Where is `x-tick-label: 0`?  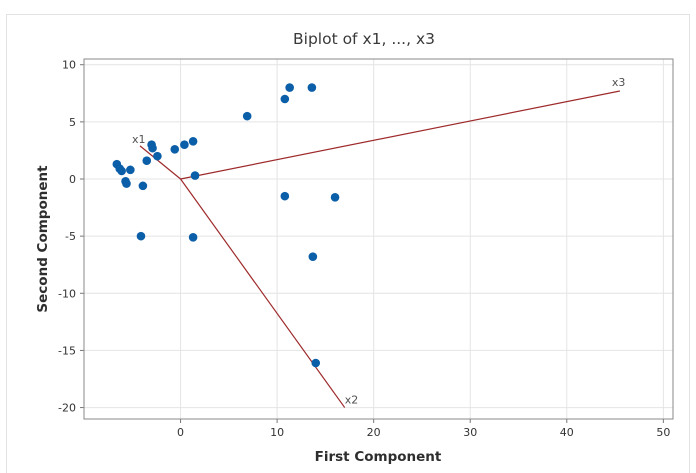 x-tick-label: 0 is located at coordinates (180, 432).